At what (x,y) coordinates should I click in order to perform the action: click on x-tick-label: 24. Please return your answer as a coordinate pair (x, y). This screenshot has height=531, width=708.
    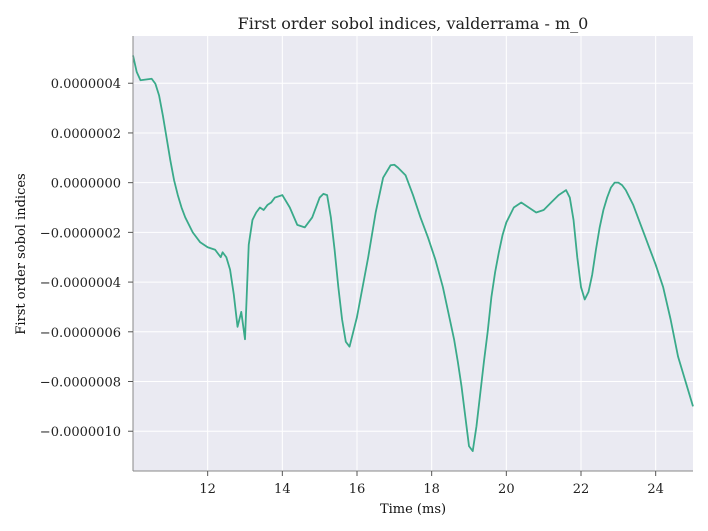
    Looking at the image, I should click on (655, 489).